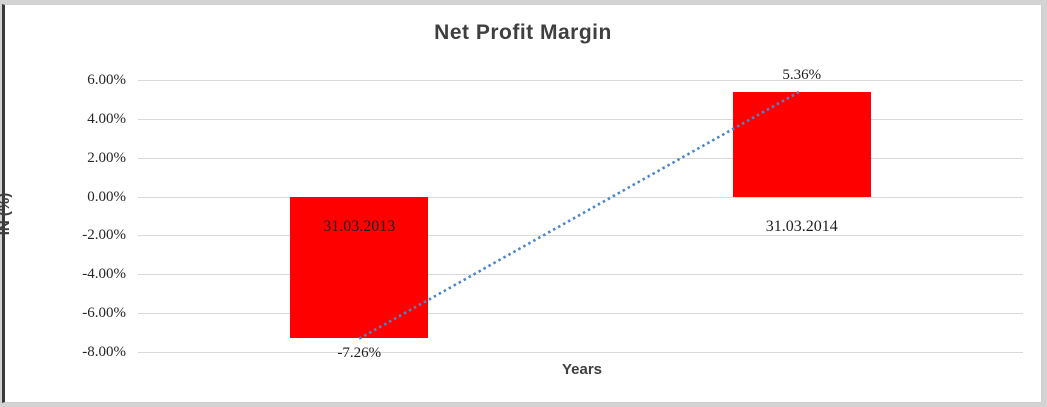 The image size is (1047, 407). What do you see at coordinates (801, 226) in the screenshot?
I see `category-label: 31.03.2014` at bounding box center [801, 226].